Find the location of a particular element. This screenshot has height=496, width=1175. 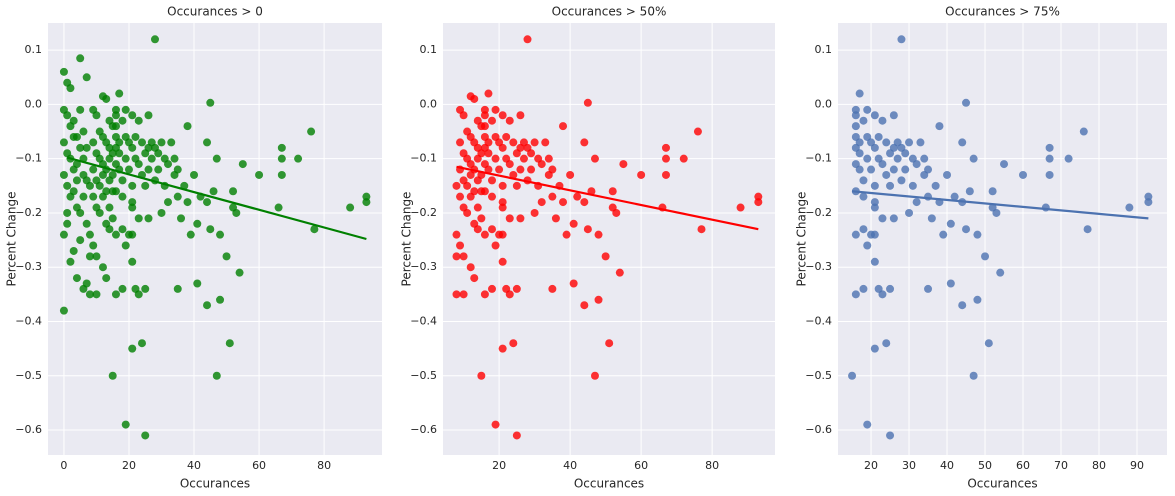

regression-line is located at coordinates (216, 198).